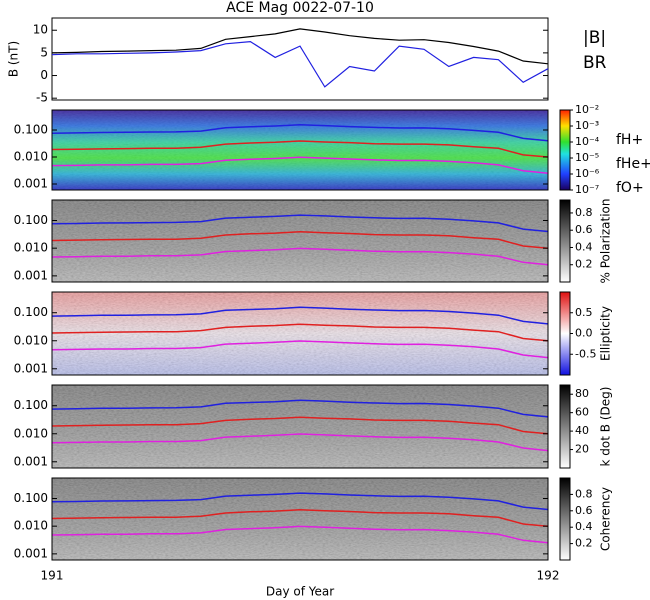  Describe the element at coordinates (587, 173) in the screenshot. I see `colorbar-tick-label: 10⁻⁶` at that location.